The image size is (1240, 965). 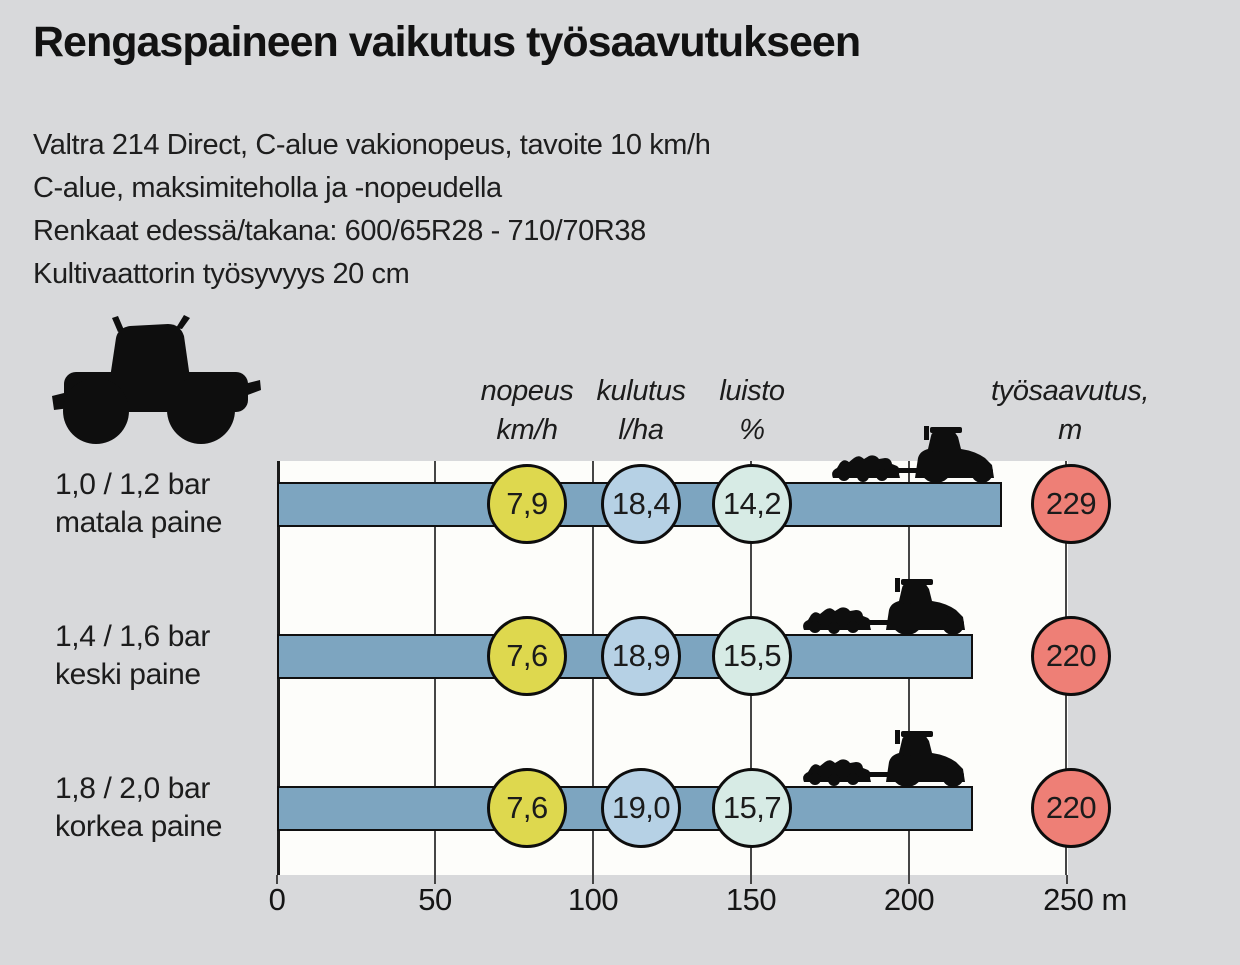 What do you see at coordinates (641, 504) in the screenshot?
I see `kulutus-value-badge: 18,4` at bounding box center [641, 504].